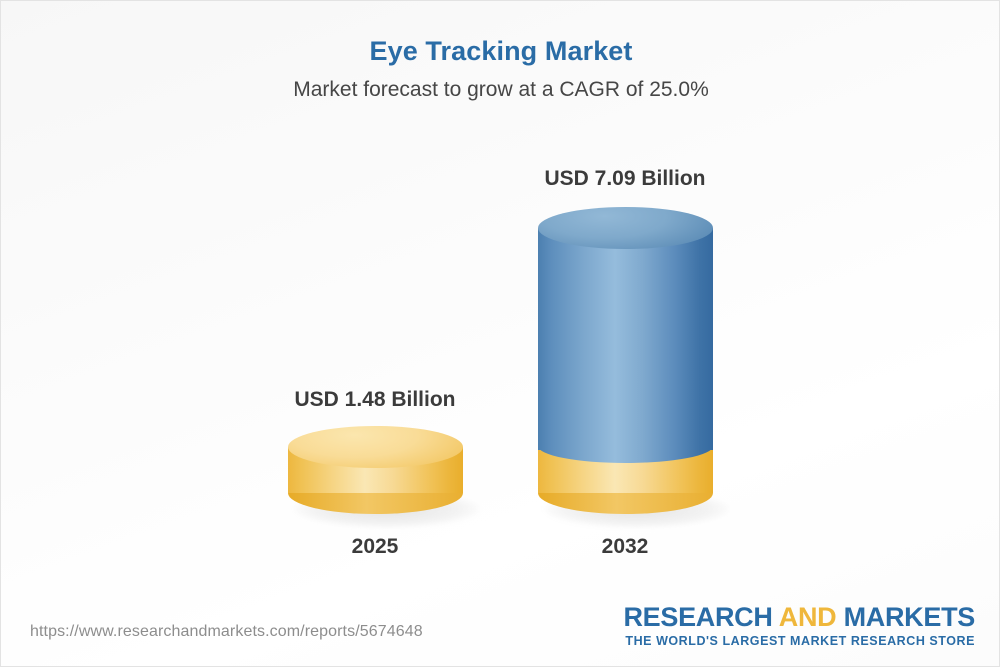  Describe the element at coordinates (701, 617) in the screenshot. I see `brand-word-research: RESEARCH` at that location.